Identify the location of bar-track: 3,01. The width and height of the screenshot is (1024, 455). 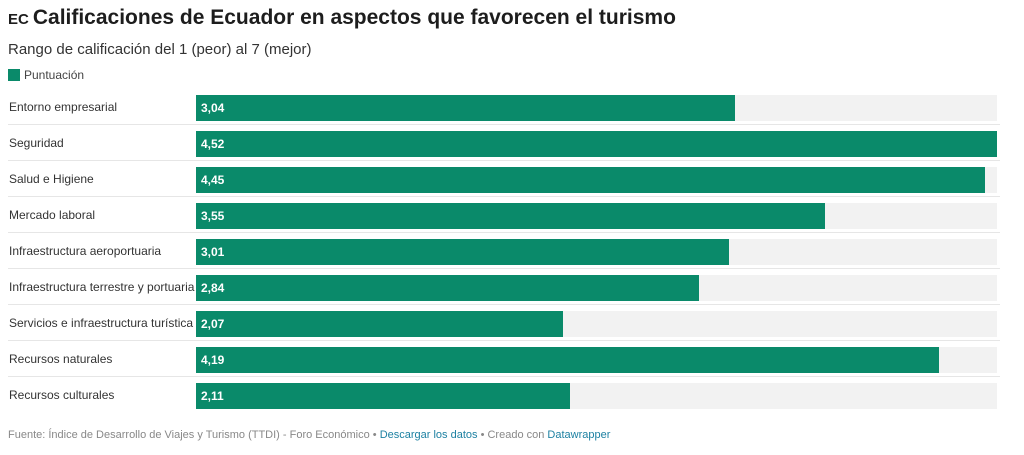
(596, 252).